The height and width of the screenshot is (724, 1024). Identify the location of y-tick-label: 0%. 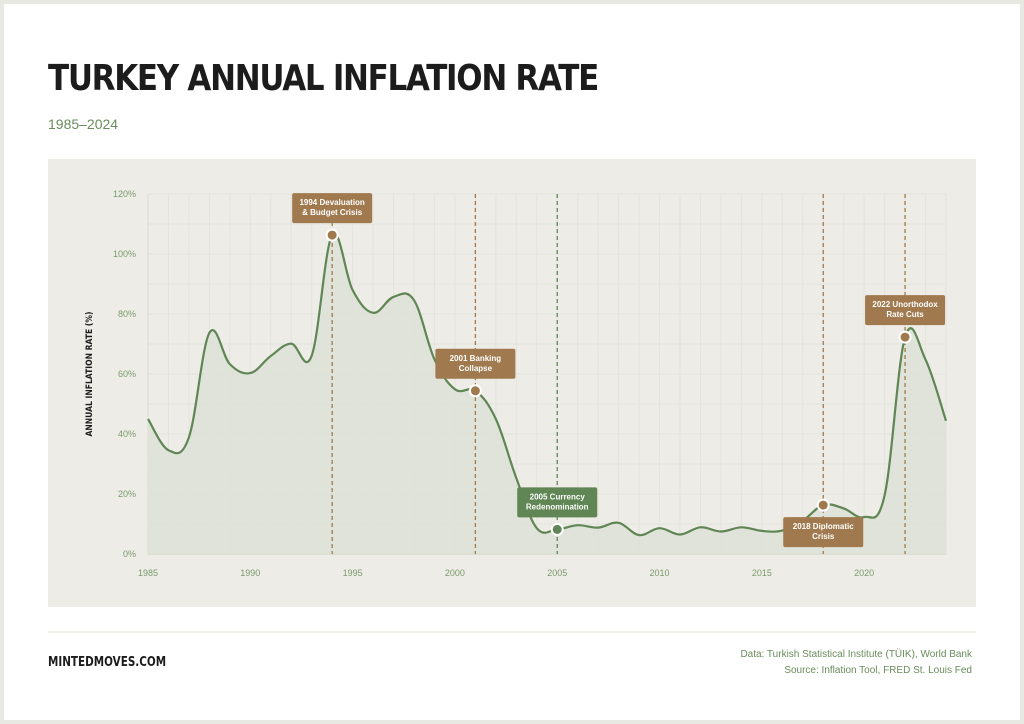
(129, 554).